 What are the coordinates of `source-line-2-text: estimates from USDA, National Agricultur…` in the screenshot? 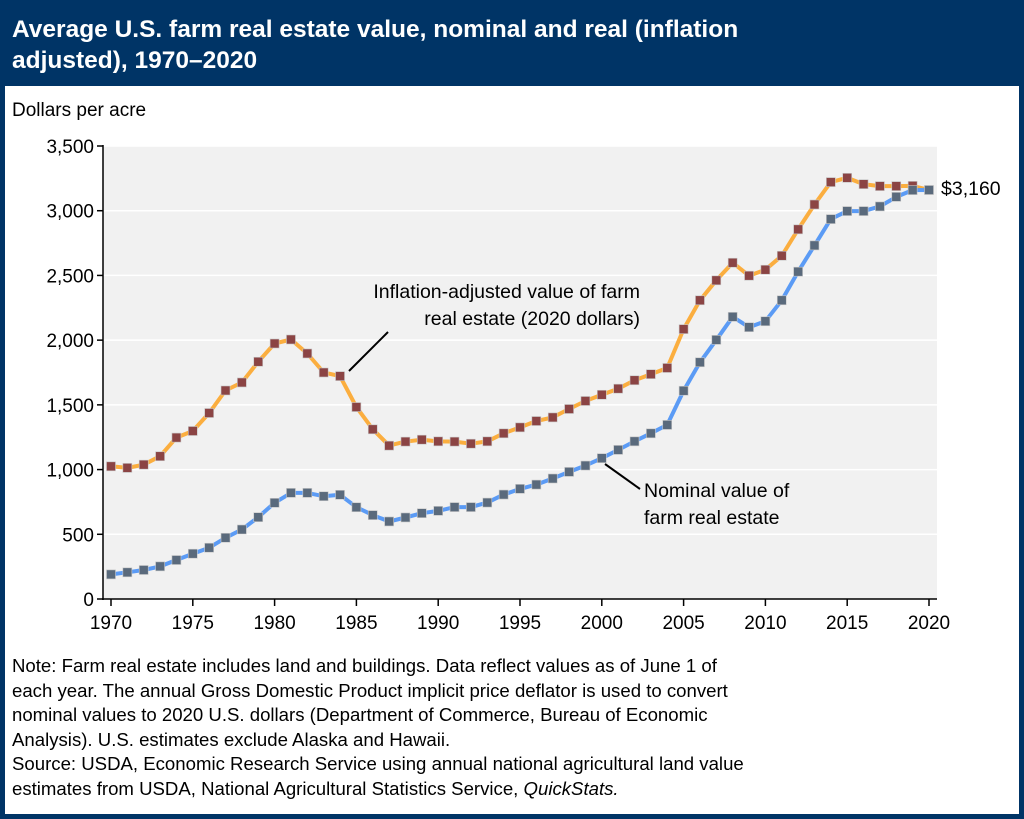 It's located at (268, 788).